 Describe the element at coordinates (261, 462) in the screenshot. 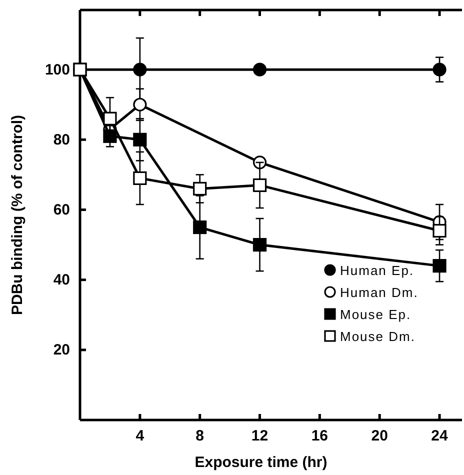

I see `x-axis-title: Exposure time (hr)` at that location.